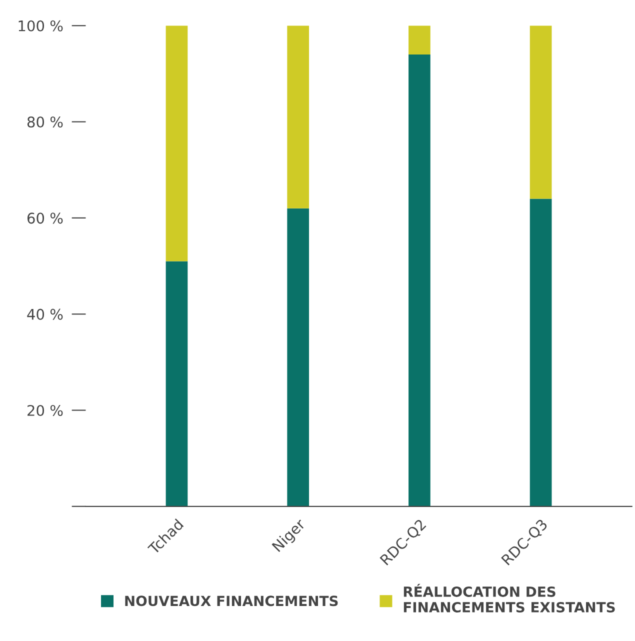  What do you see at coordinates (45, 410) in the screenshot?
I see `y-tick-label: 20 %` at bounding box center [45, 410].